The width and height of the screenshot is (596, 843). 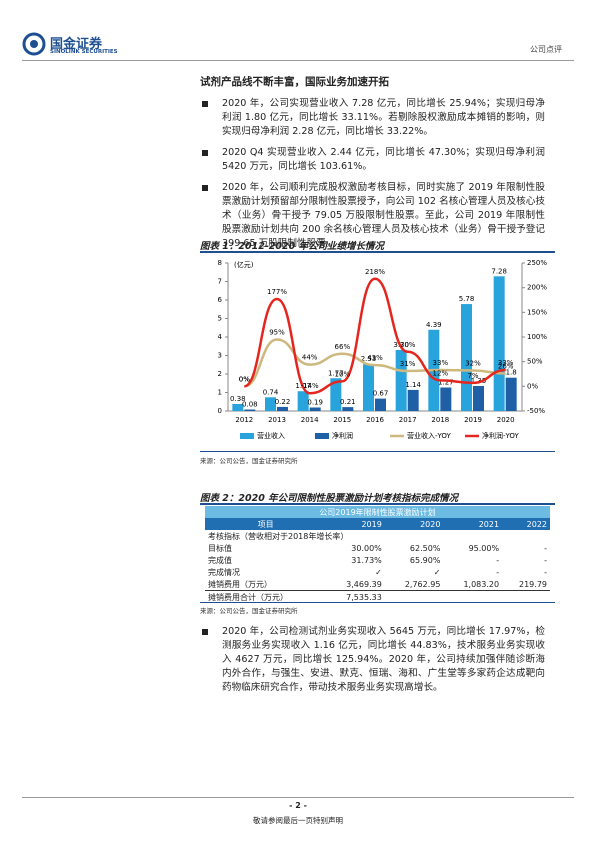 What do you see at coordinates (506, 420) in the screenshot?
I see `x-tick-label: 2020` at bounding box center [506, 420].